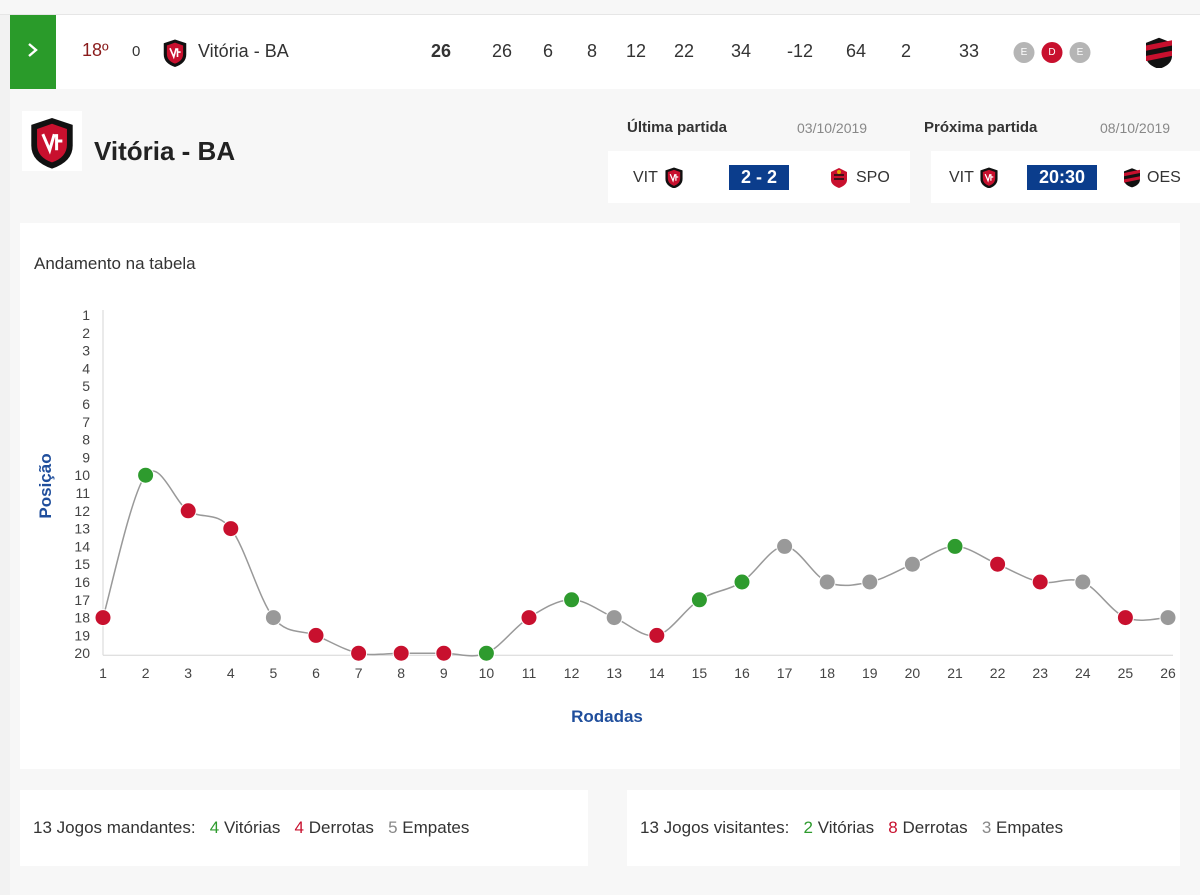 The width and height of the screenshot is (1200, 895). I want to click on away-draws-count: 3, so click(986, 827).